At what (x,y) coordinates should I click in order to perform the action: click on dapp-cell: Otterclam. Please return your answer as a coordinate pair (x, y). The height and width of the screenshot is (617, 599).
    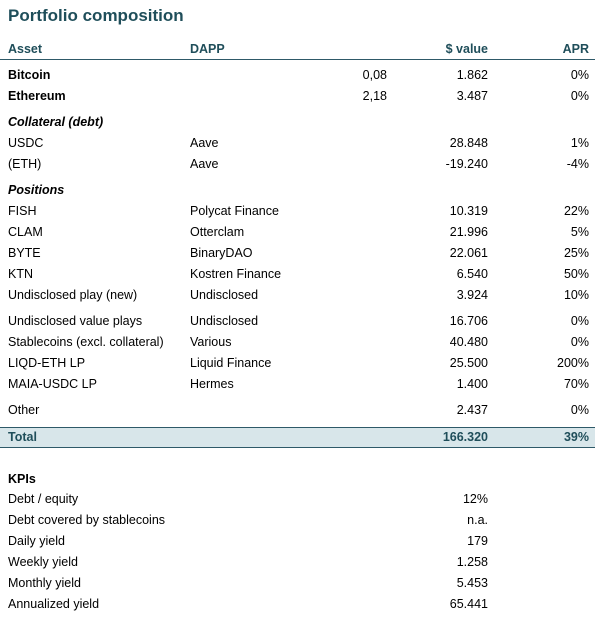
    Looking at the image, I should click on (217, 232).